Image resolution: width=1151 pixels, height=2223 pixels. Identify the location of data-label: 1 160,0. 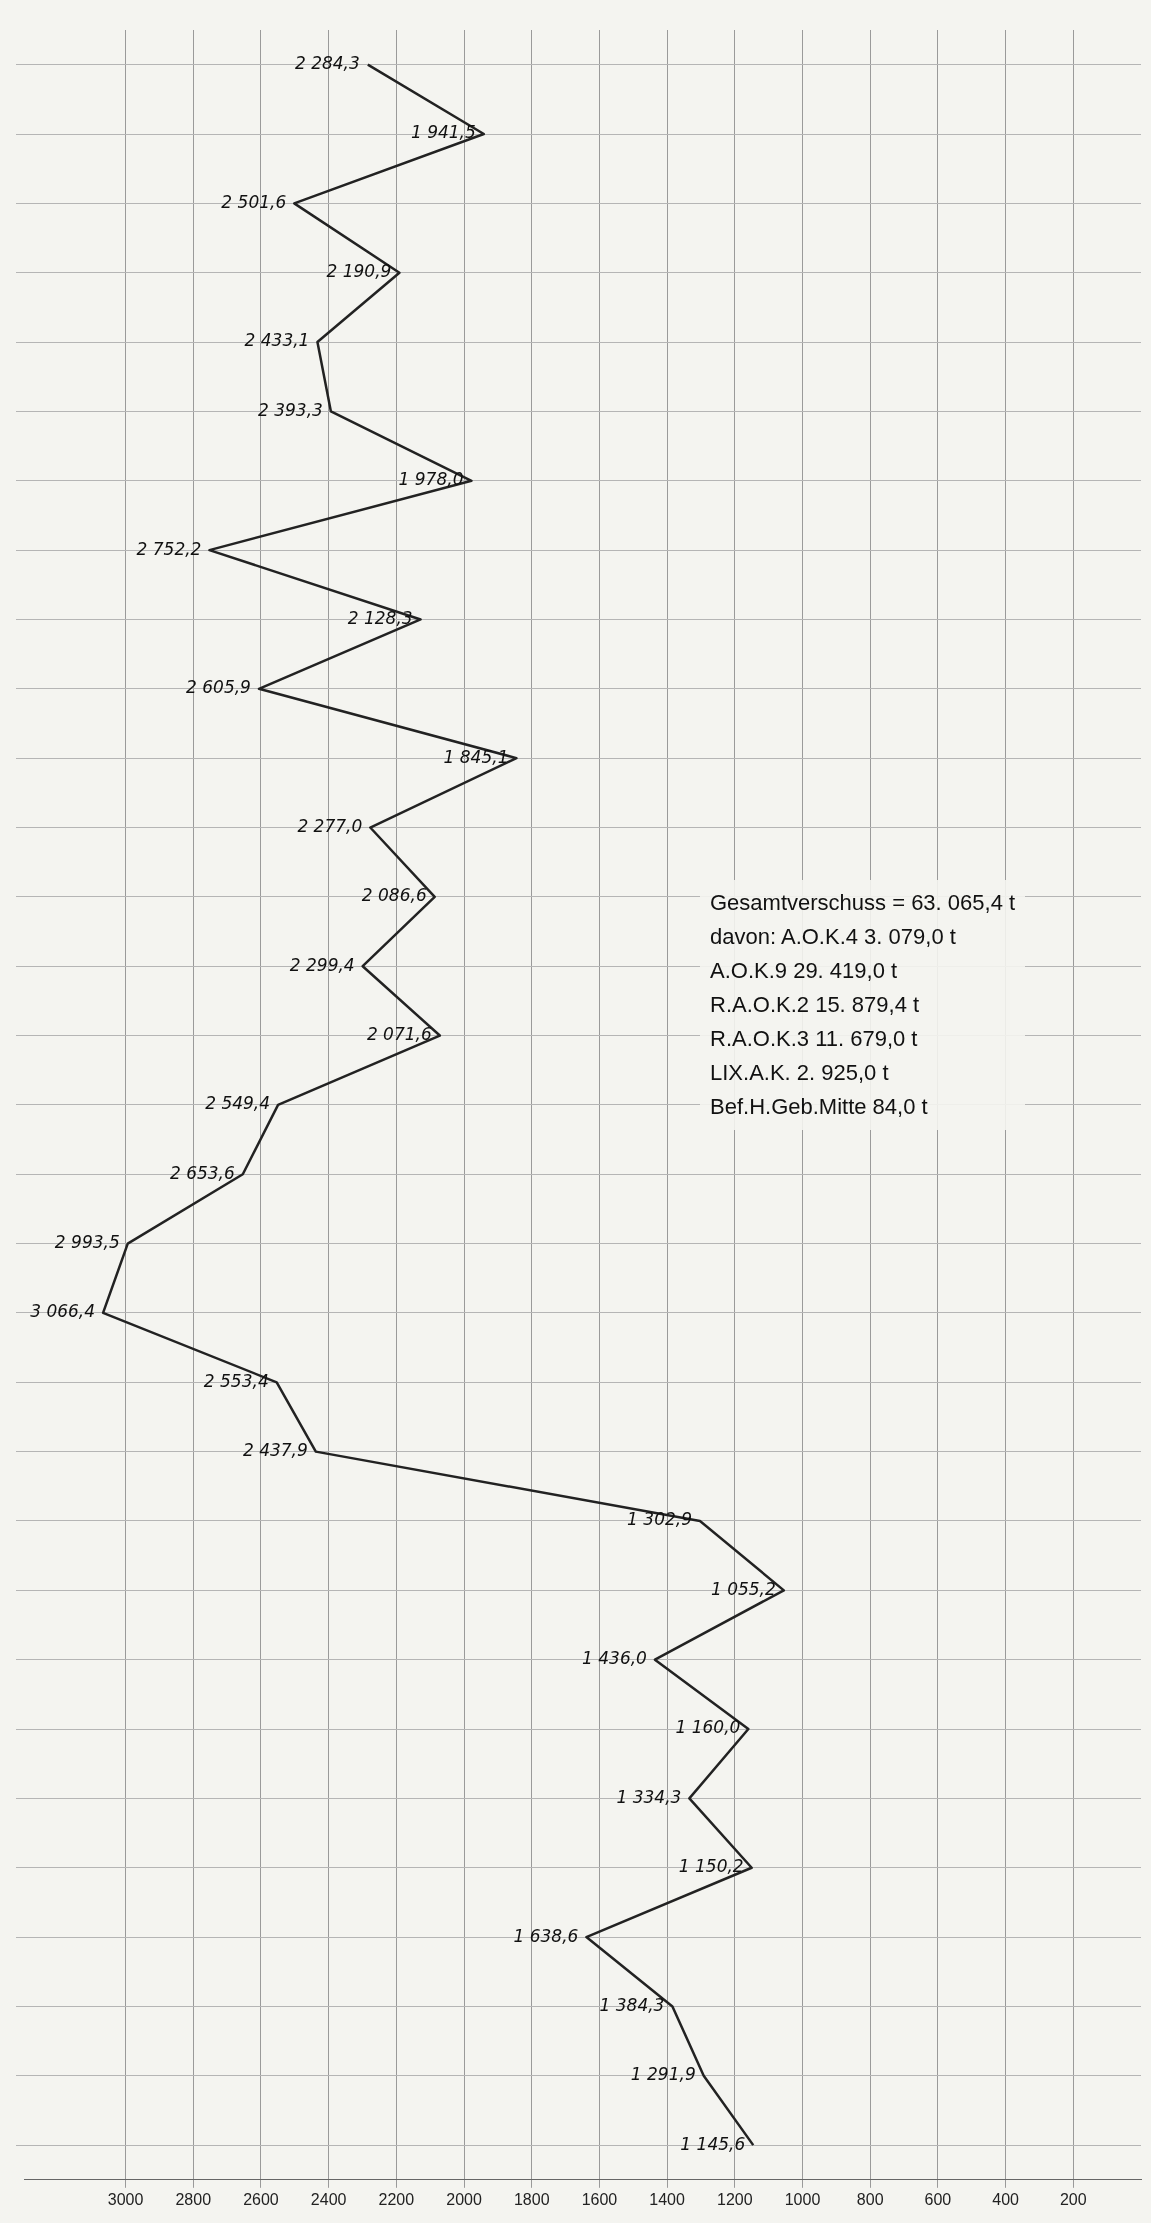
(708, 1727).